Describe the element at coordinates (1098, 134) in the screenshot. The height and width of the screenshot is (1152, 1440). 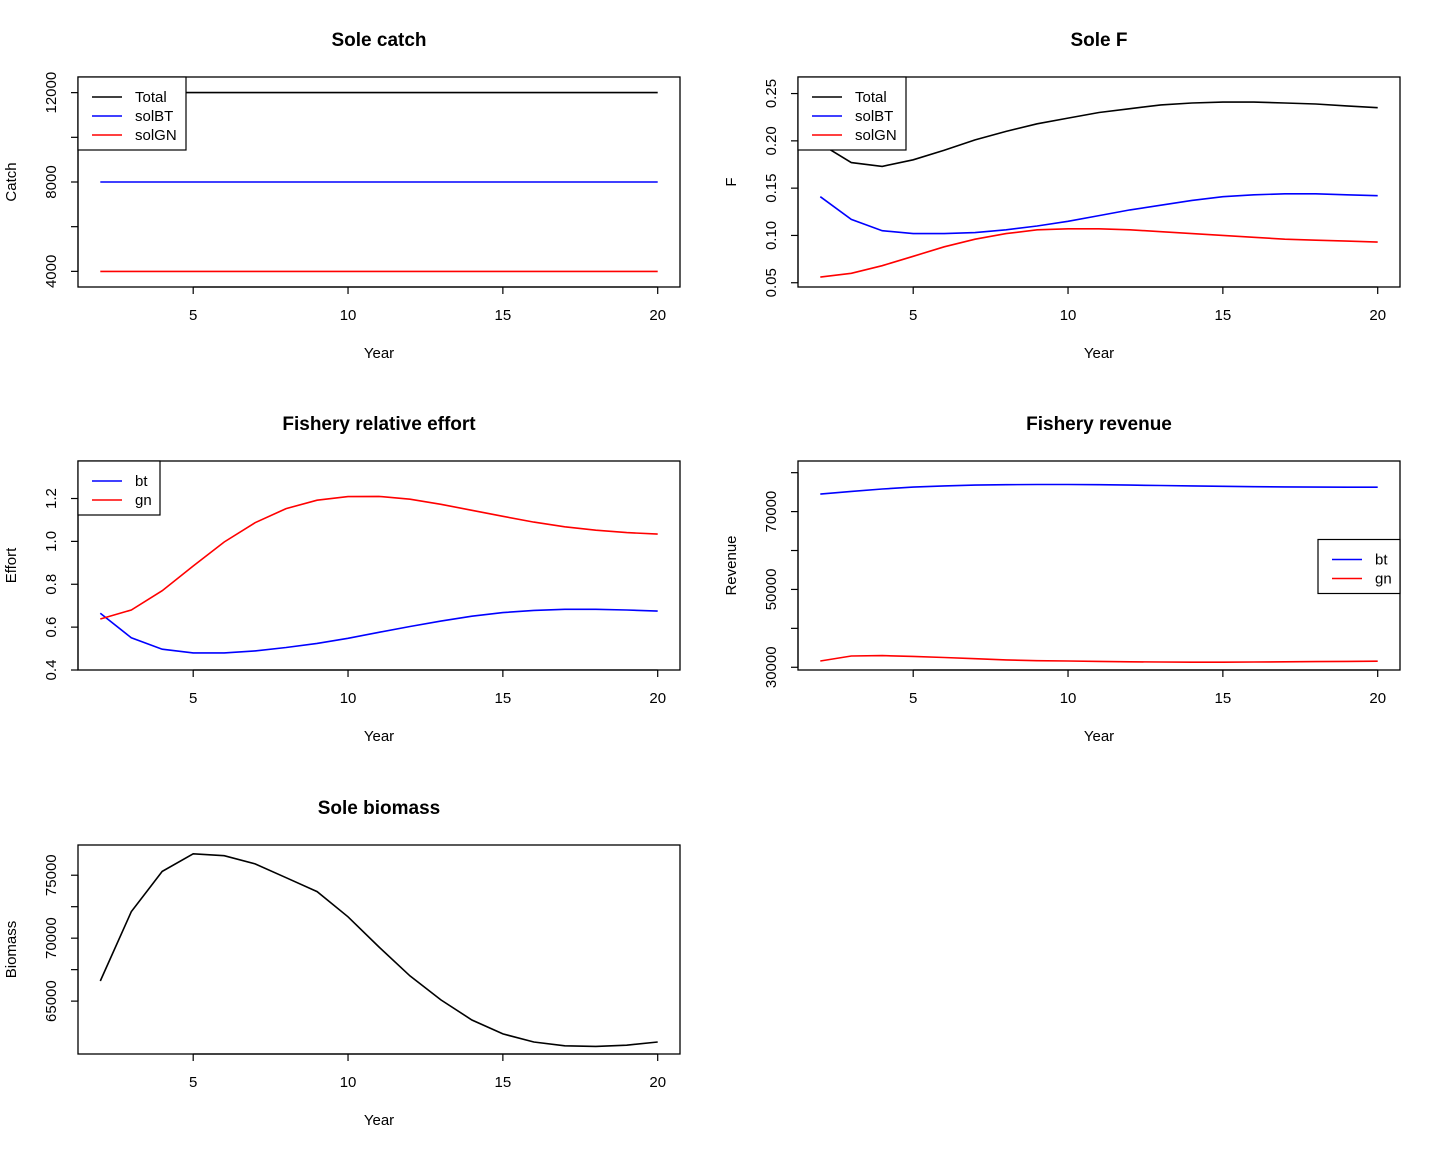
I see `series-line-total` at that location.